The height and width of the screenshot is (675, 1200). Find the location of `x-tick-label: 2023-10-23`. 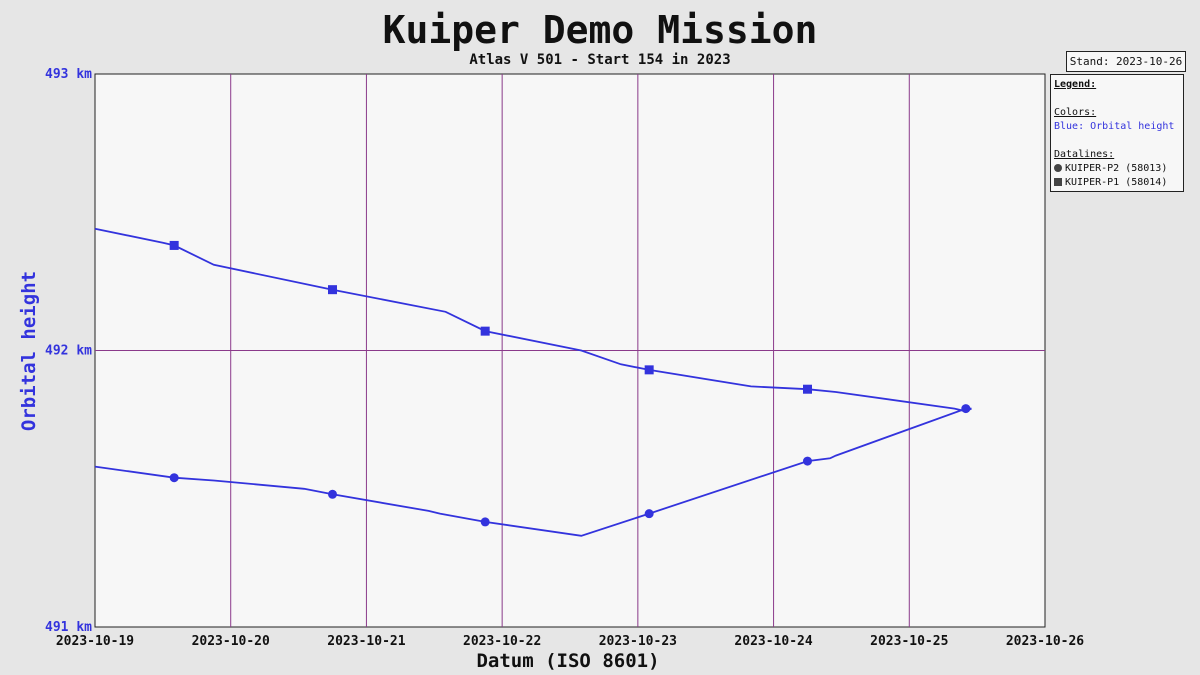

x-tick-label: 2023-10-23 is located at coordinates (638, 641).